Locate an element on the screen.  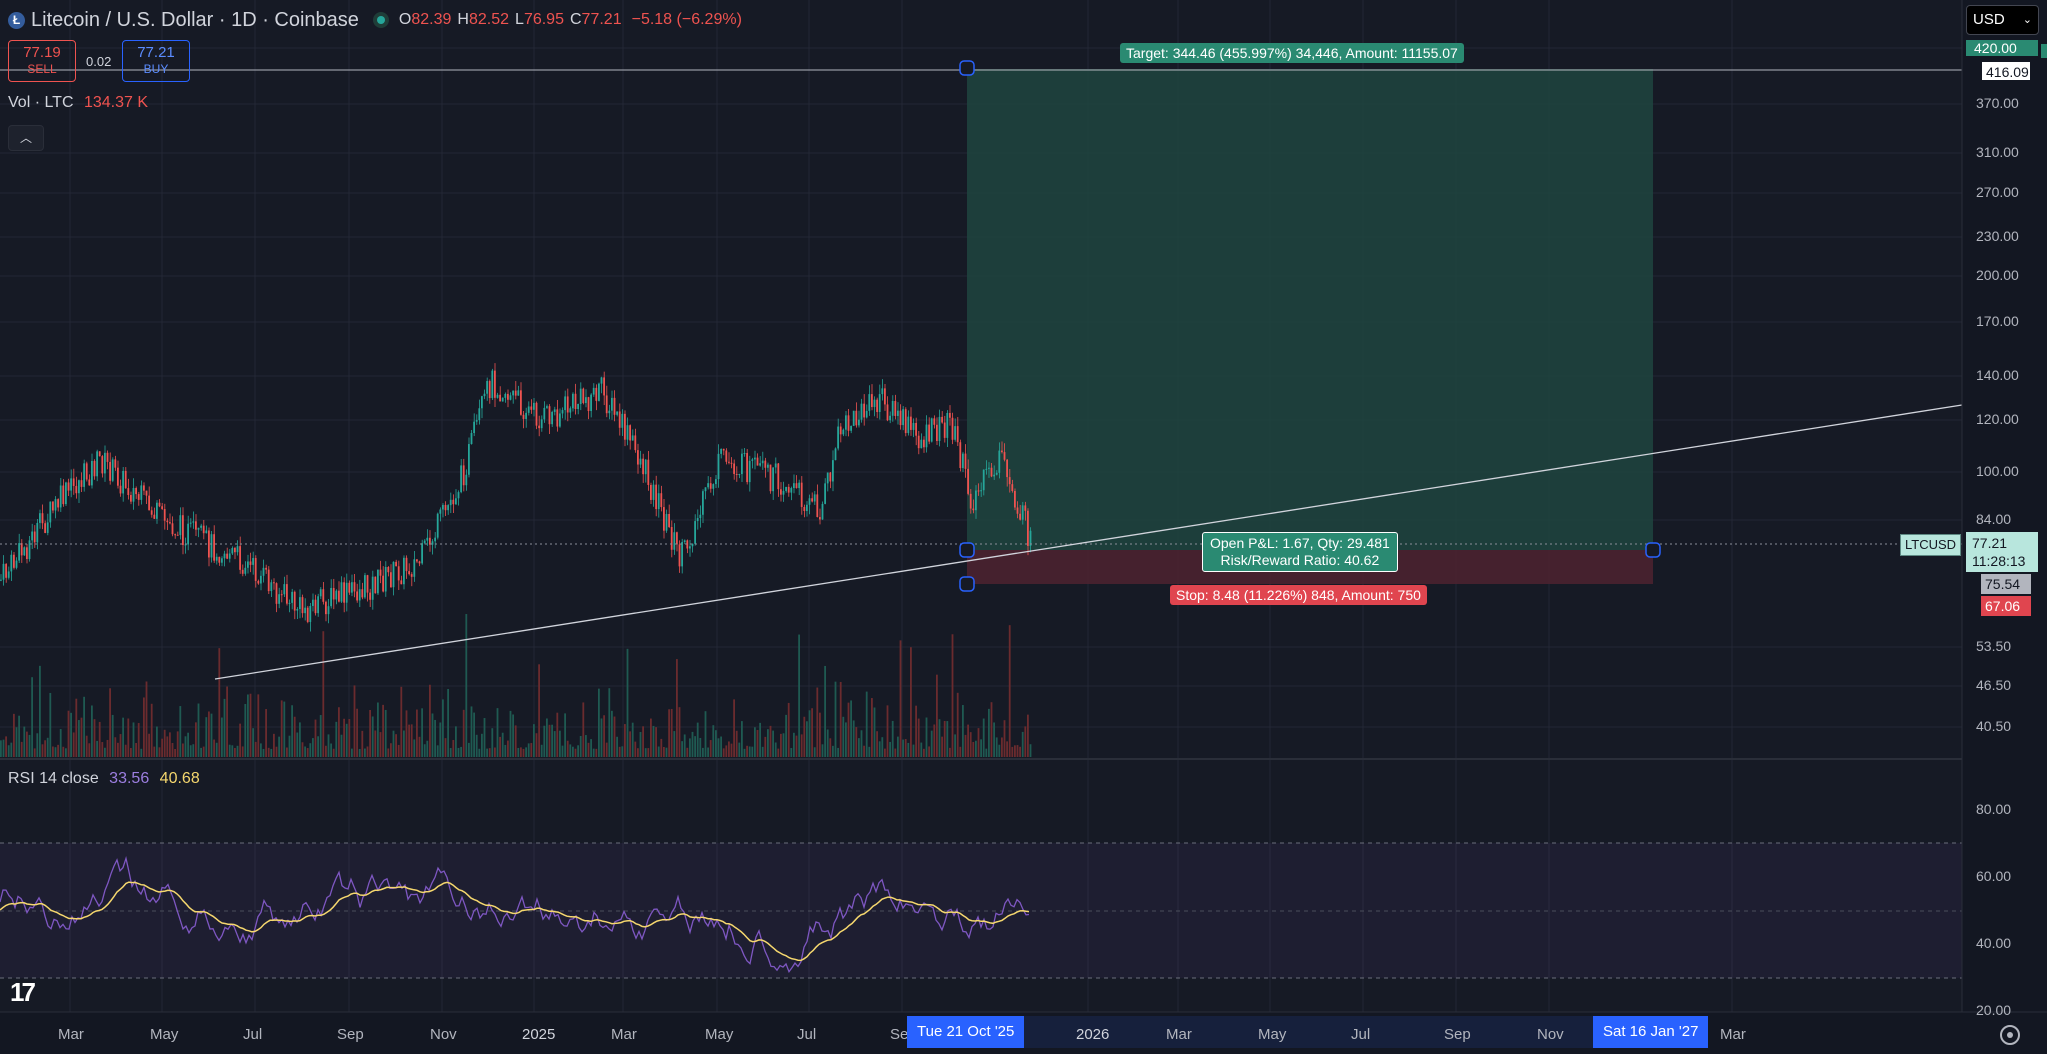
entry-handle is located at coordinates (967, 550).